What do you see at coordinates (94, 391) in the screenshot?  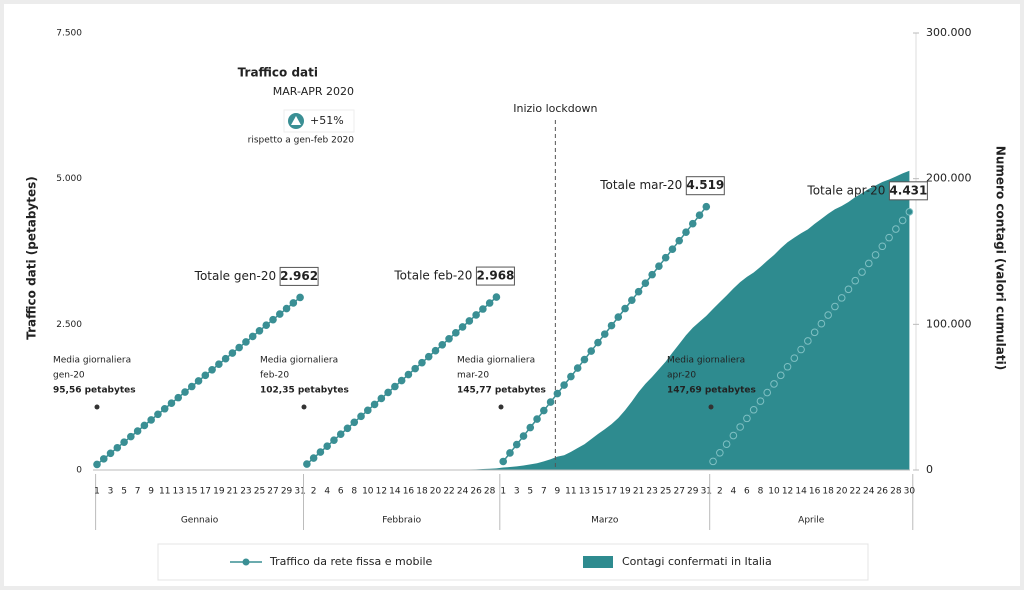 I see `average-text: 95,56 petabytes` at bounding box center [94, 391].